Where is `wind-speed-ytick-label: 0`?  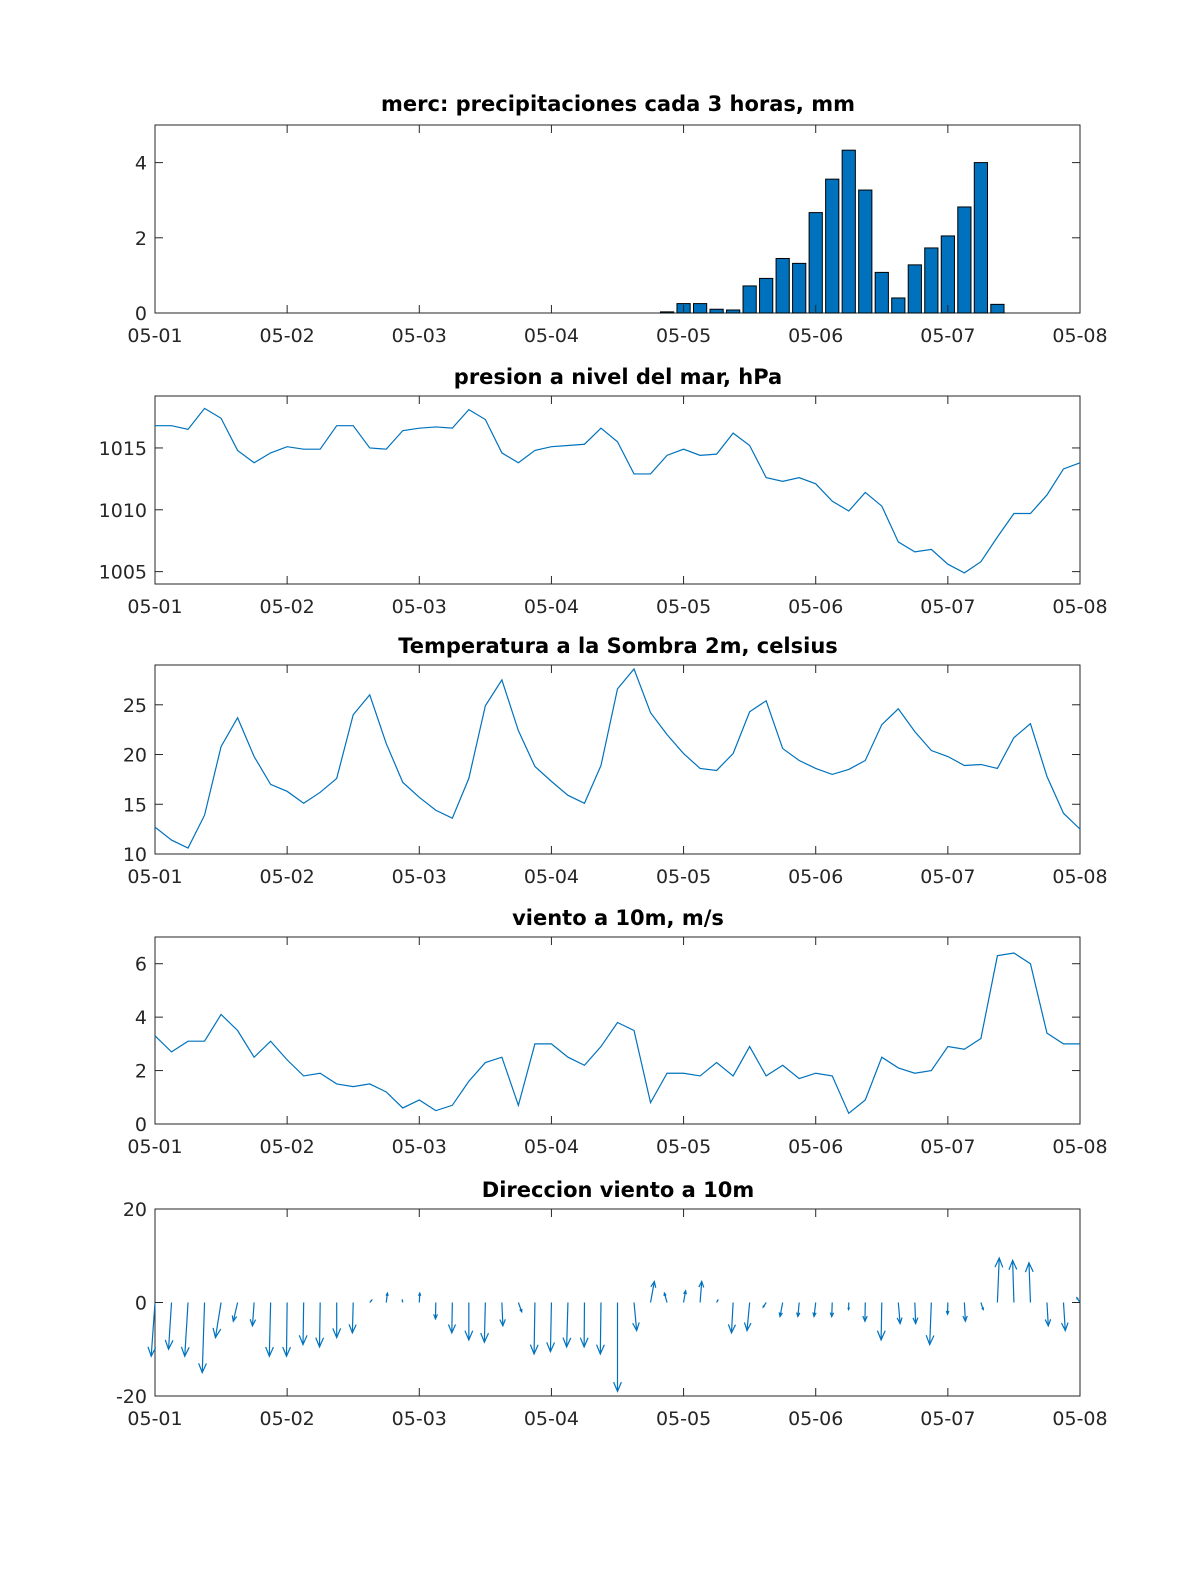
wind-speed-ytick-label: 0 is located at coordinates (141, 1125).